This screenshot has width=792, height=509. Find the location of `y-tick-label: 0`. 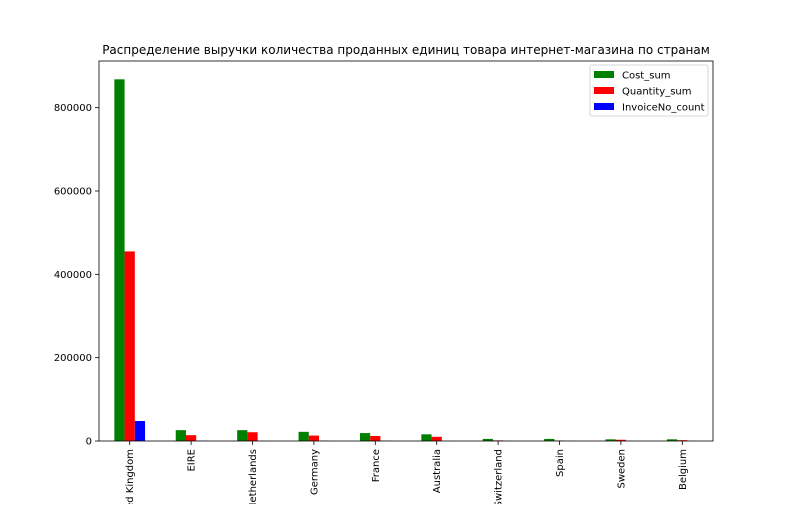

y-tick-label: 0 is located at coordinates (89, 442).